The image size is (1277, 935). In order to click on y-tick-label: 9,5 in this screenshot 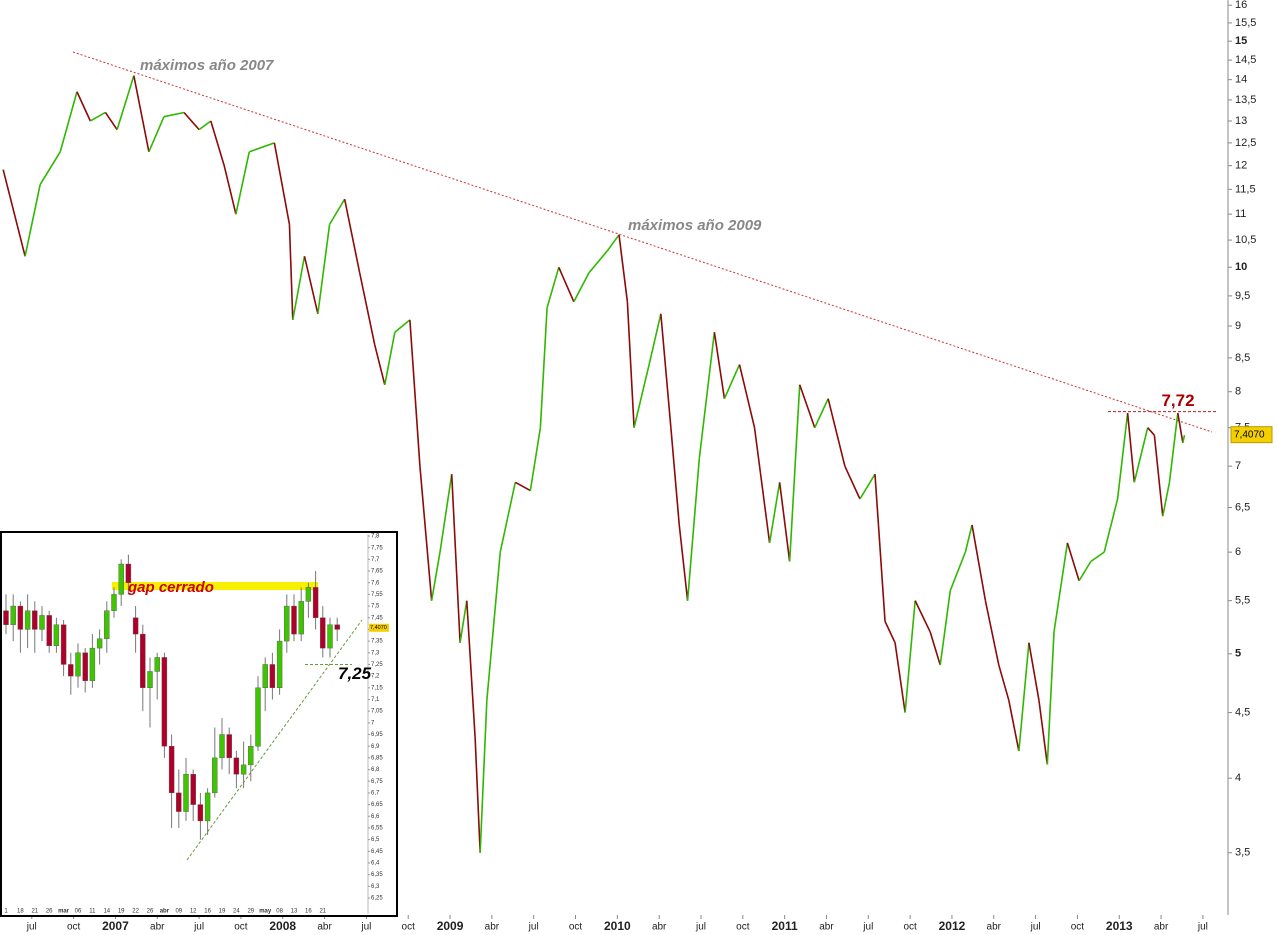, I will do `click(1242, 296)`.